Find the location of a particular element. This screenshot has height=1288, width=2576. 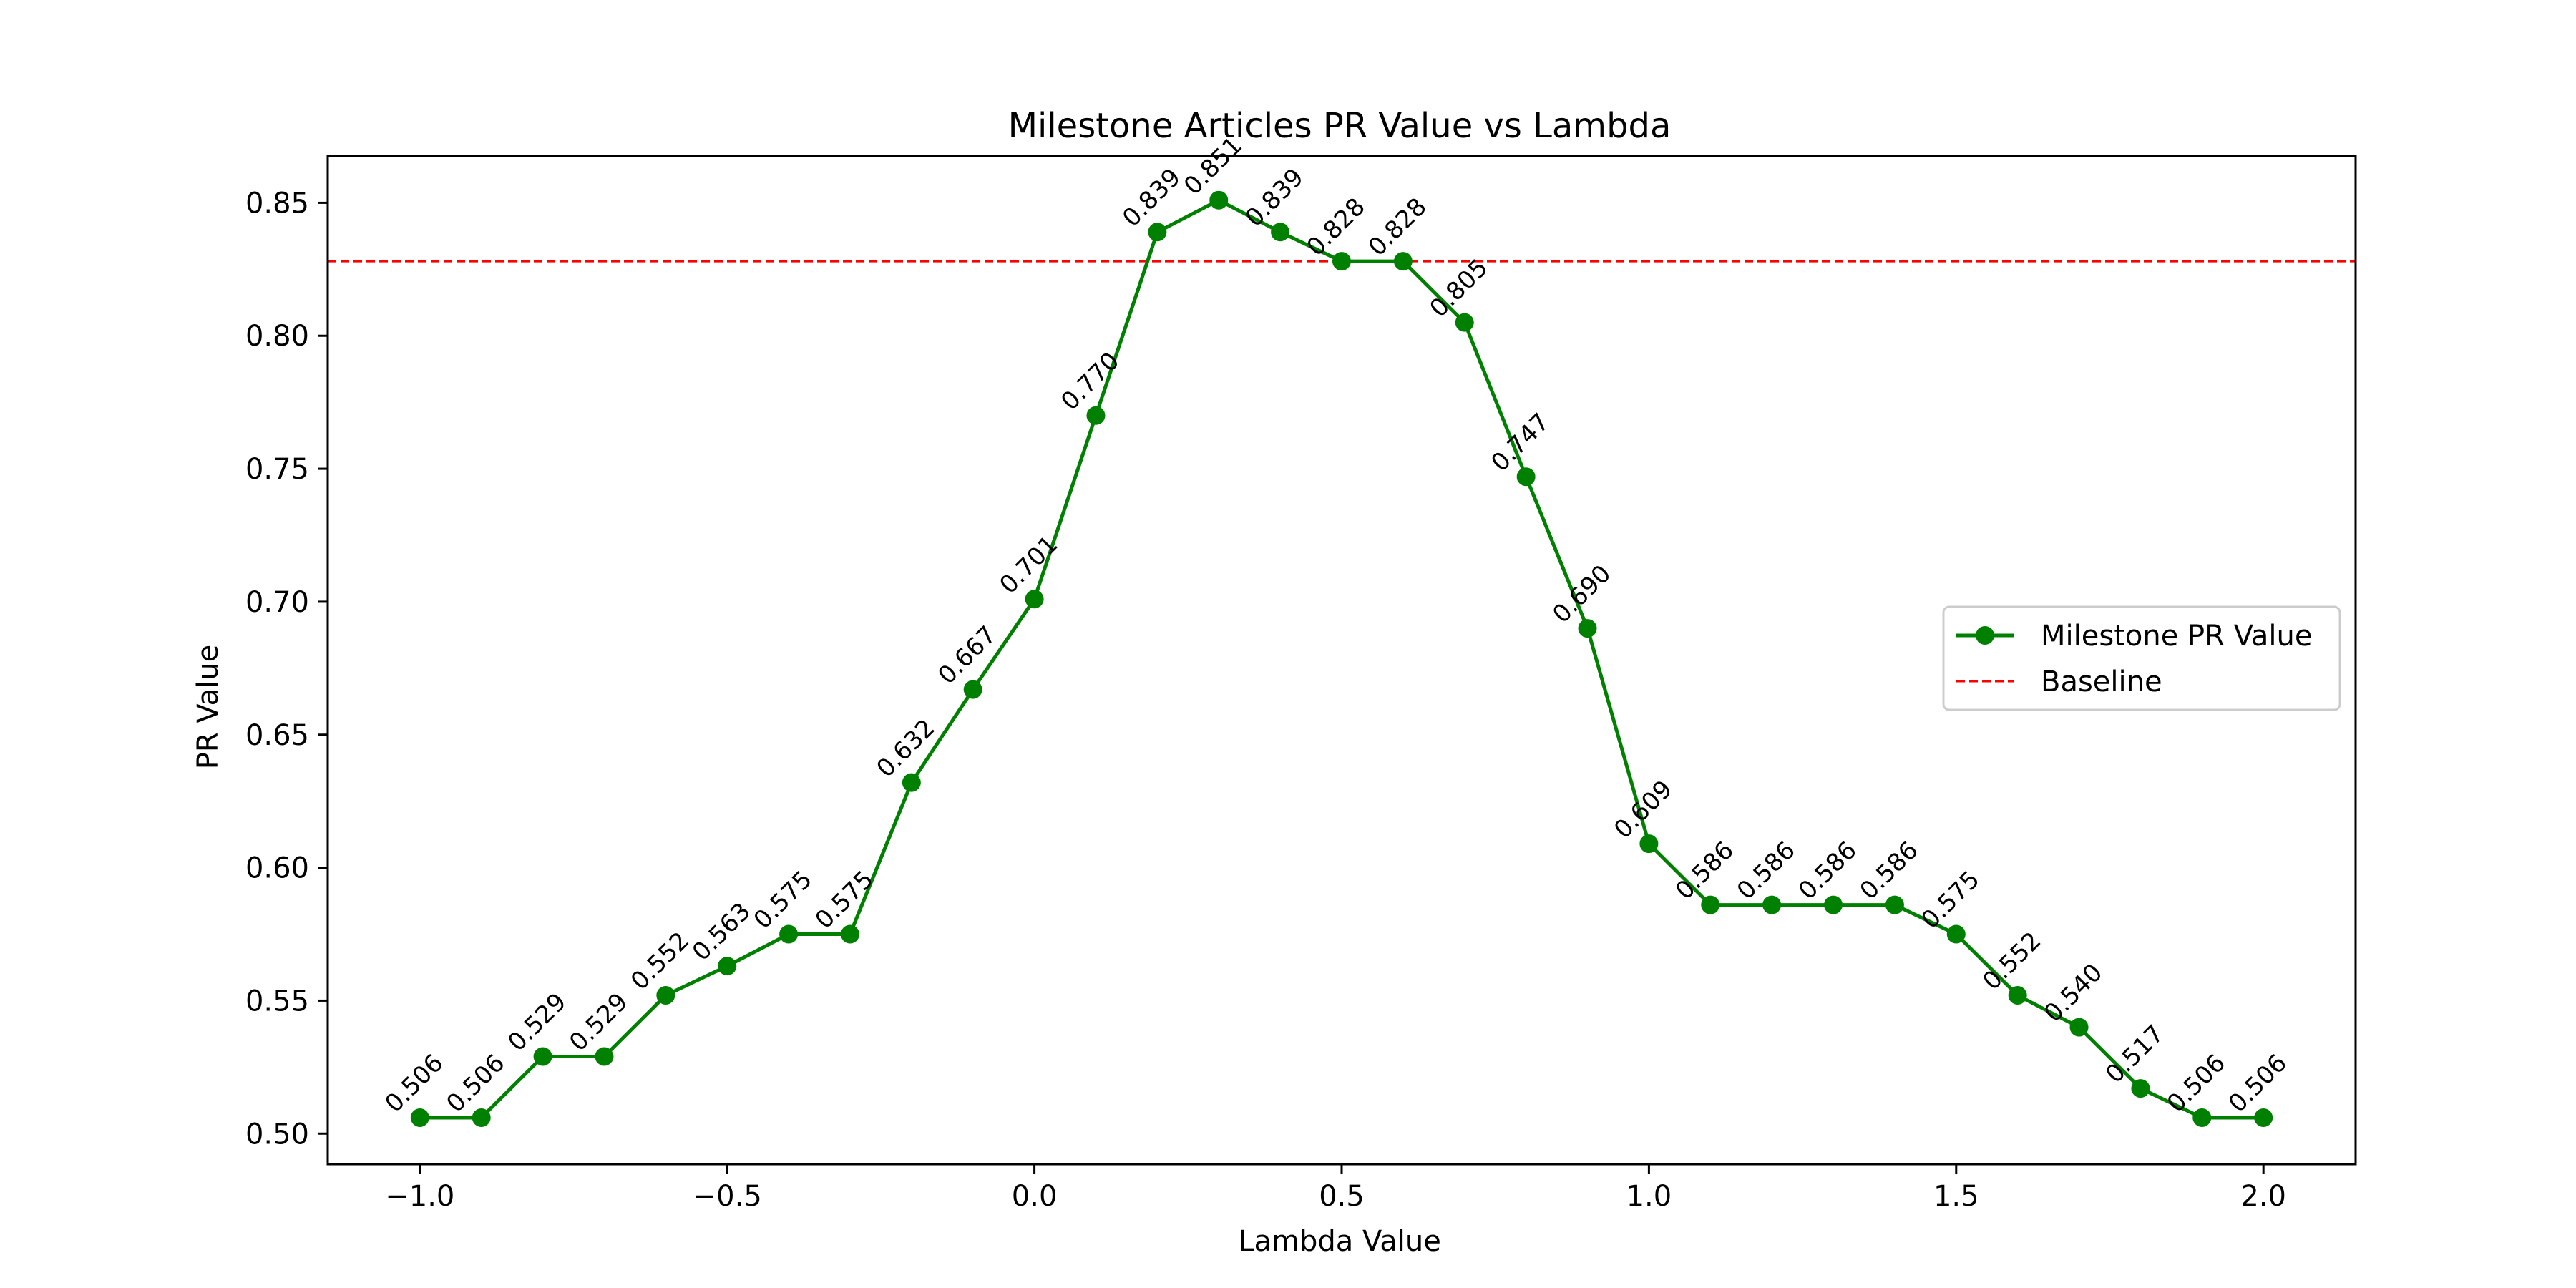

data-label: 0.609 is located at coordinates (1643, 809).